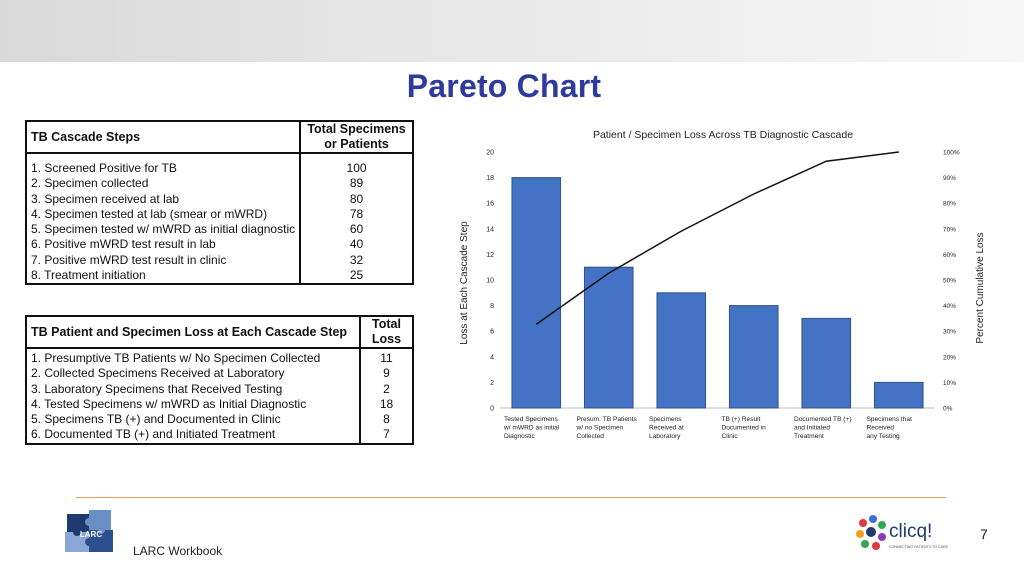 This screenshot has height=576, width=1024. Describe the element at coordinates (823, 428) in the screenshot. I see `x-tick-label: Documented TB (+) and Initiated Treatment` at that location.